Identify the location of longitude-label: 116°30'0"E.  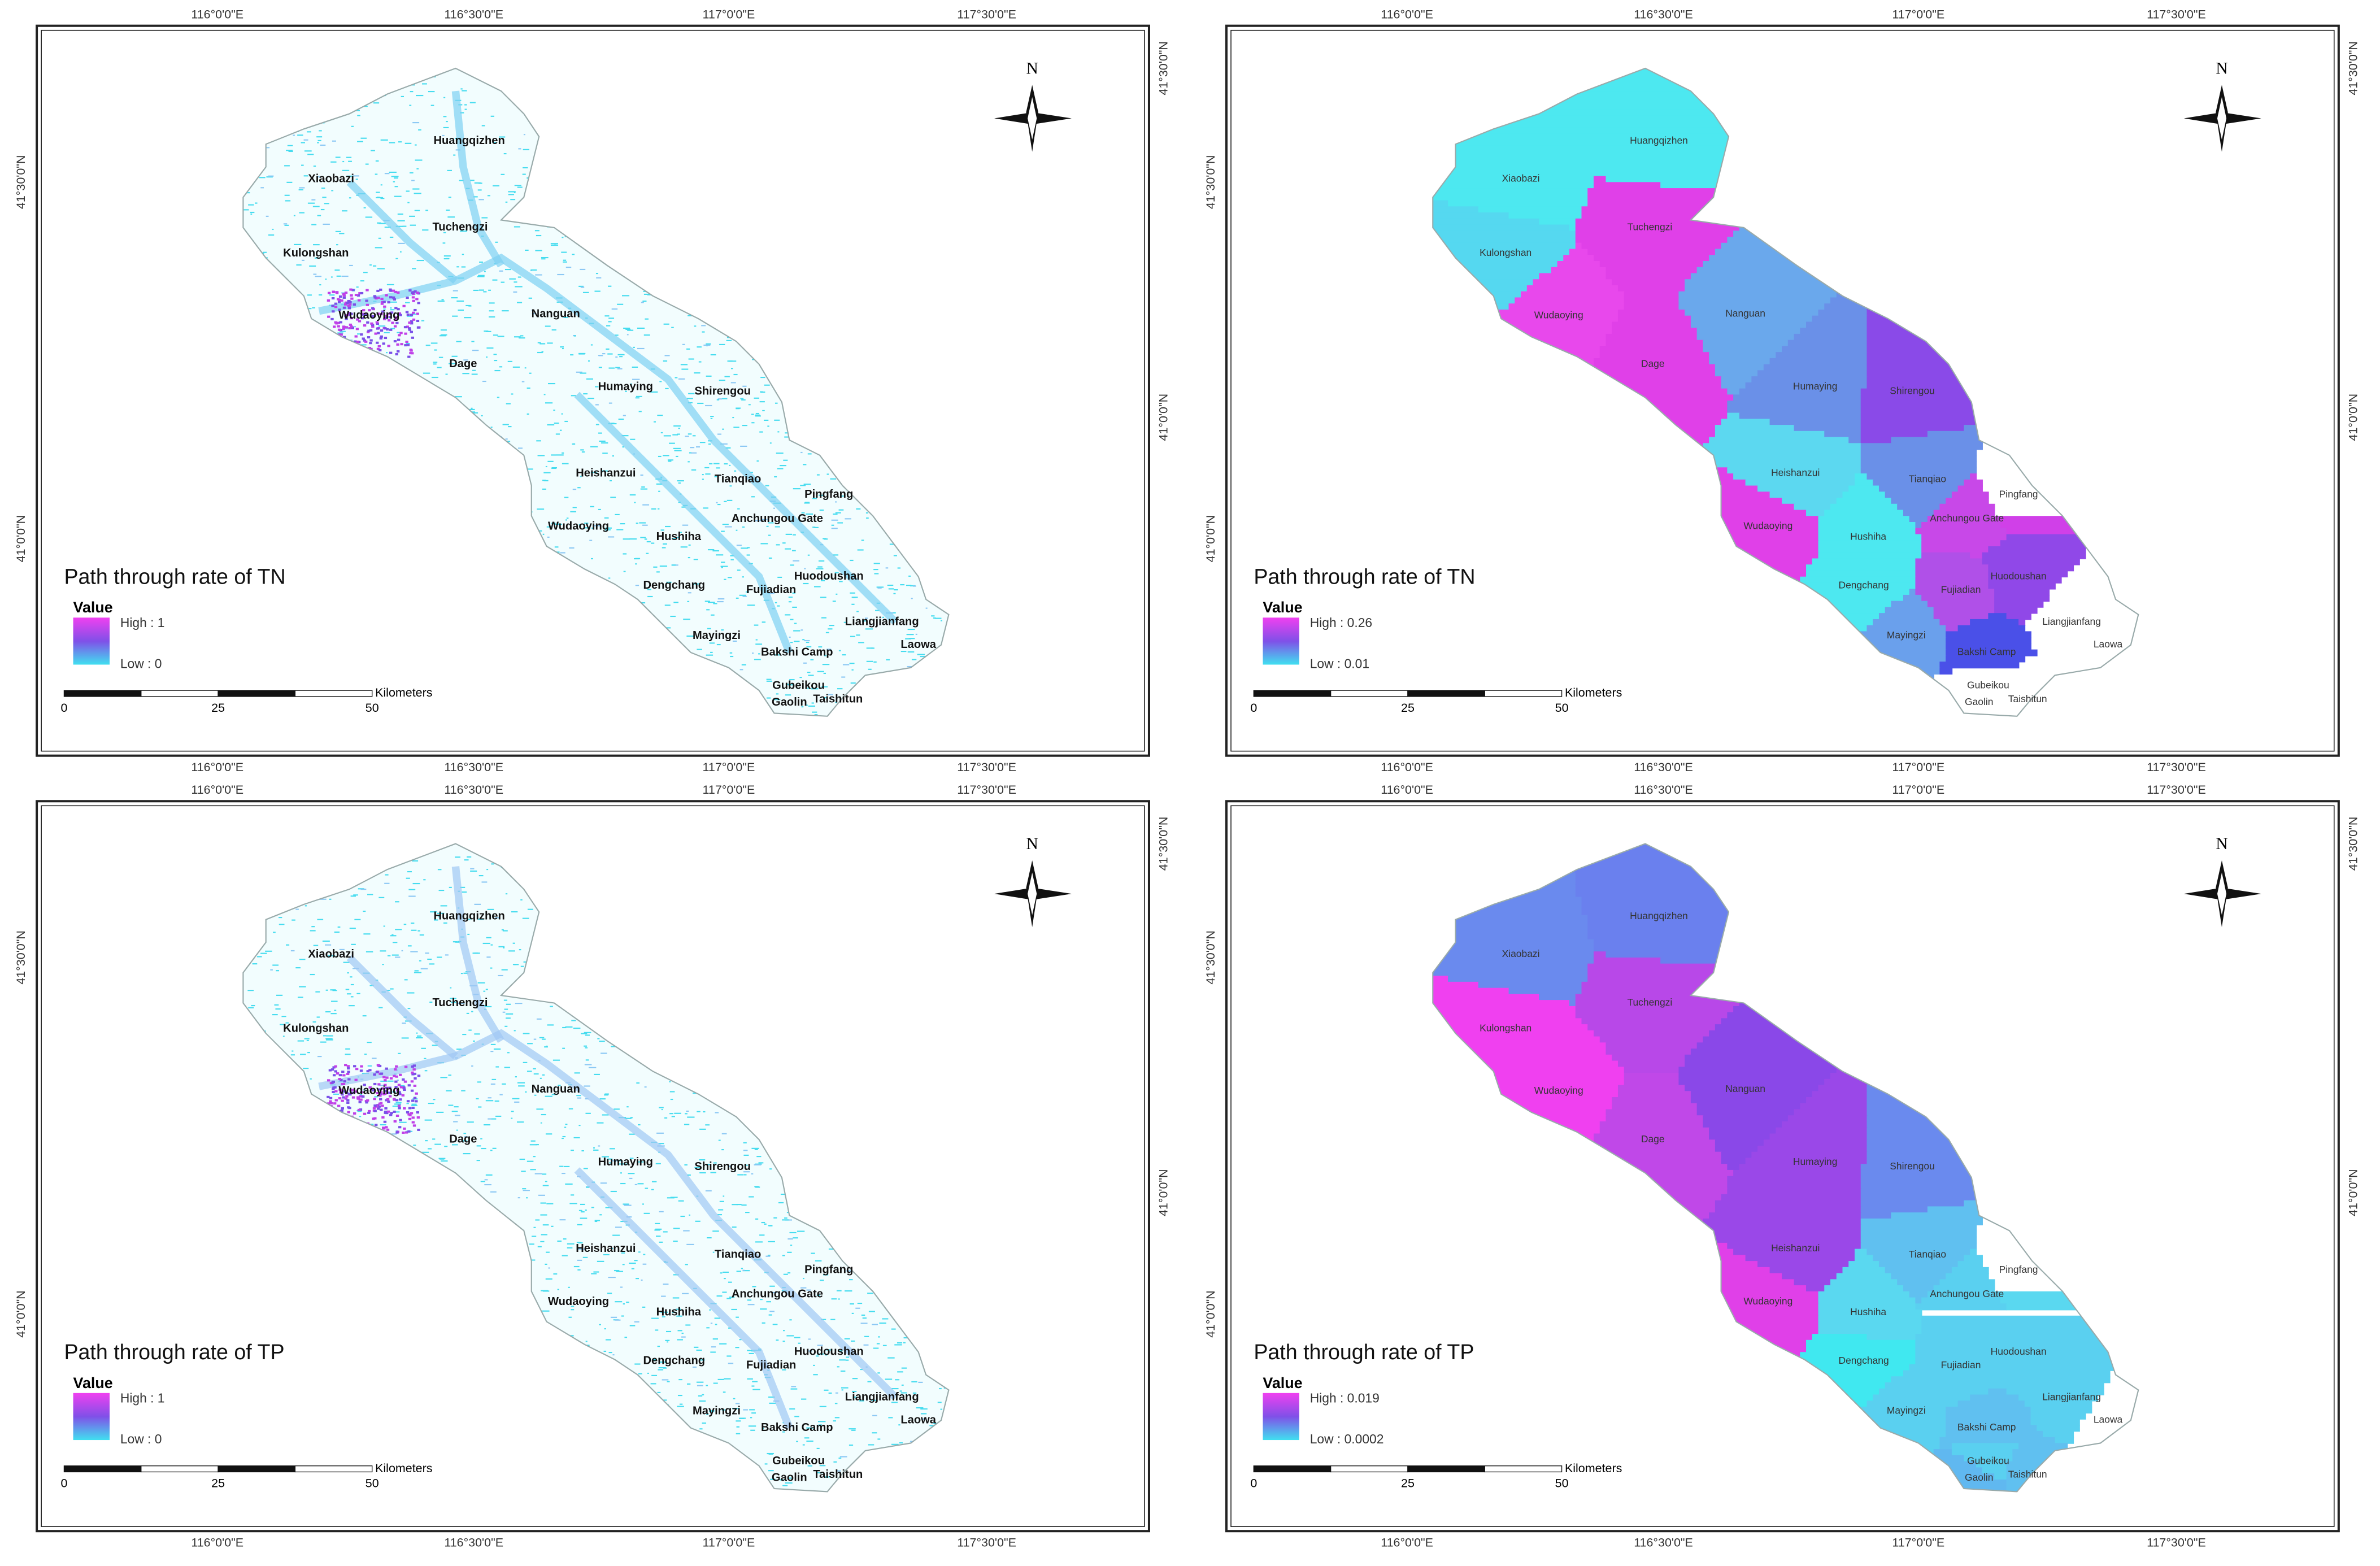
(473, 790).